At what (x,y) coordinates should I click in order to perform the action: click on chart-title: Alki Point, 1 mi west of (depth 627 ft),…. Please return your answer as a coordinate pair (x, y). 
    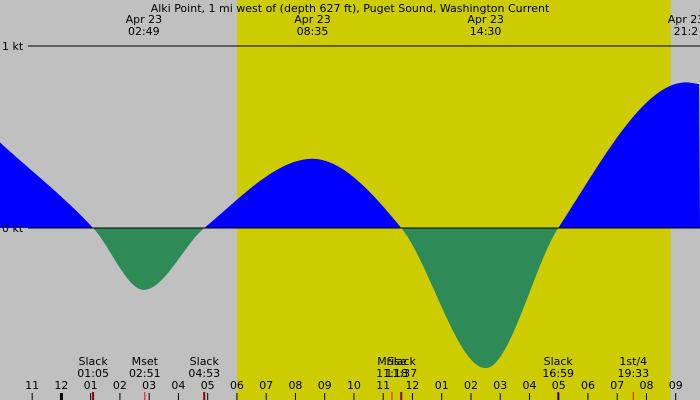
    Looking at the image, I should click on (350, 8).